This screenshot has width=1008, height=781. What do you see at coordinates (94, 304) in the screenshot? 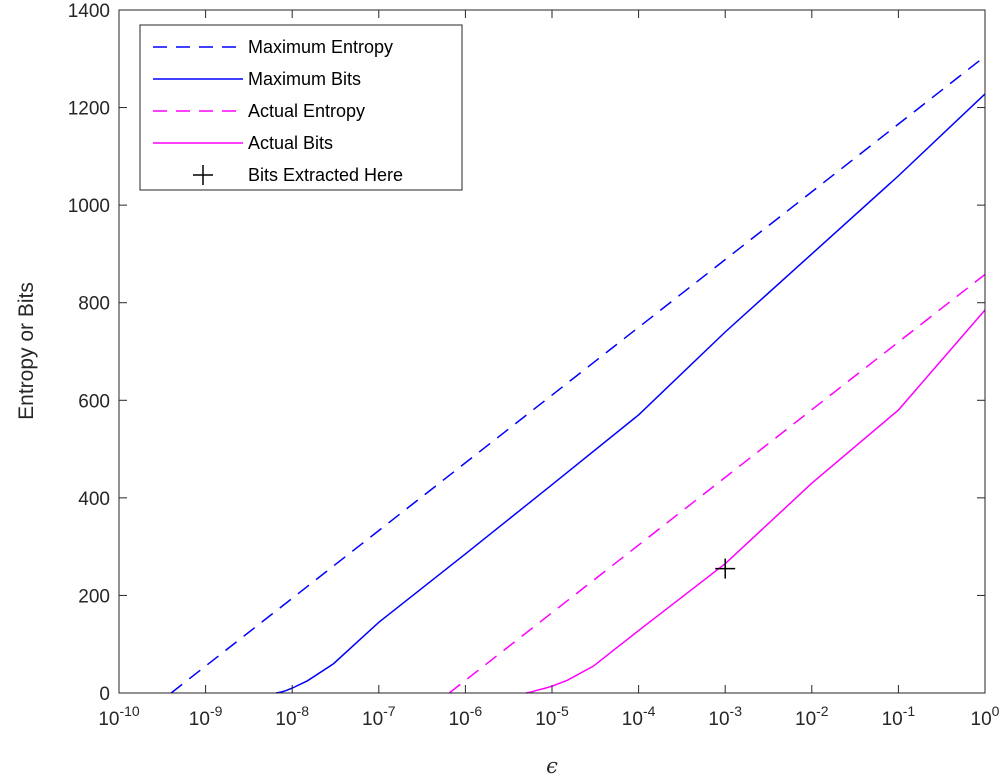
I see `y-tick-label: 800` at bounding box center [94, 304].